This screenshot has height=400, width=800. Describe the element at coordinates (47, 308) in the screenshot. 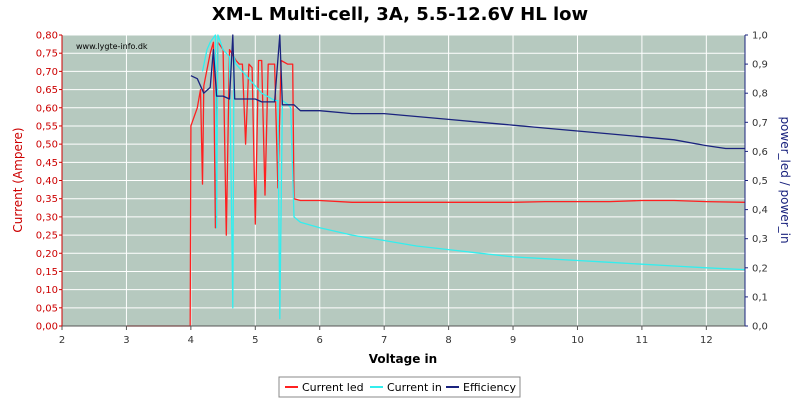

I see `y-left-tick-label: 0,05` at that location.